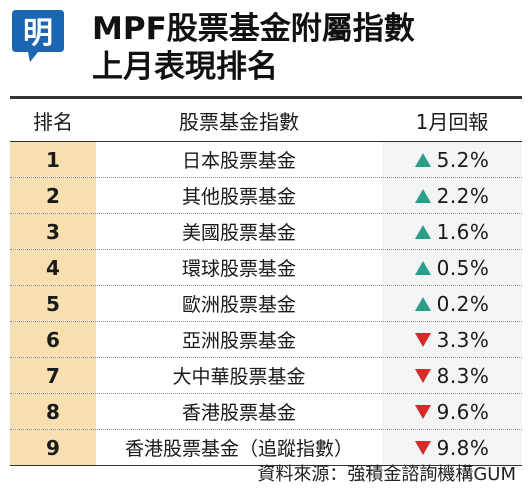 This screenshot has width=530, height=499. What do you see at coordinates (53, 195) in the screenshot?
I see `rank-cell: 2` at bounding box center [53, 195].